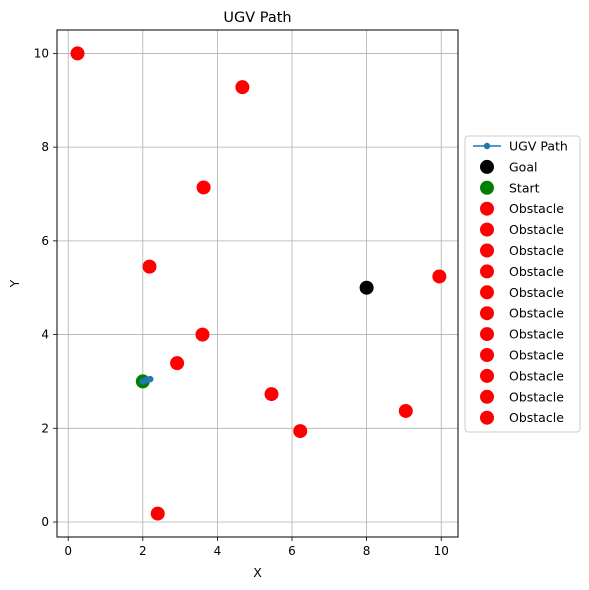 The width and height of the screenshot is (589, 590). Describe the element at coordinates (366, 287) in the screenshot. I see `goal-point` at that location.